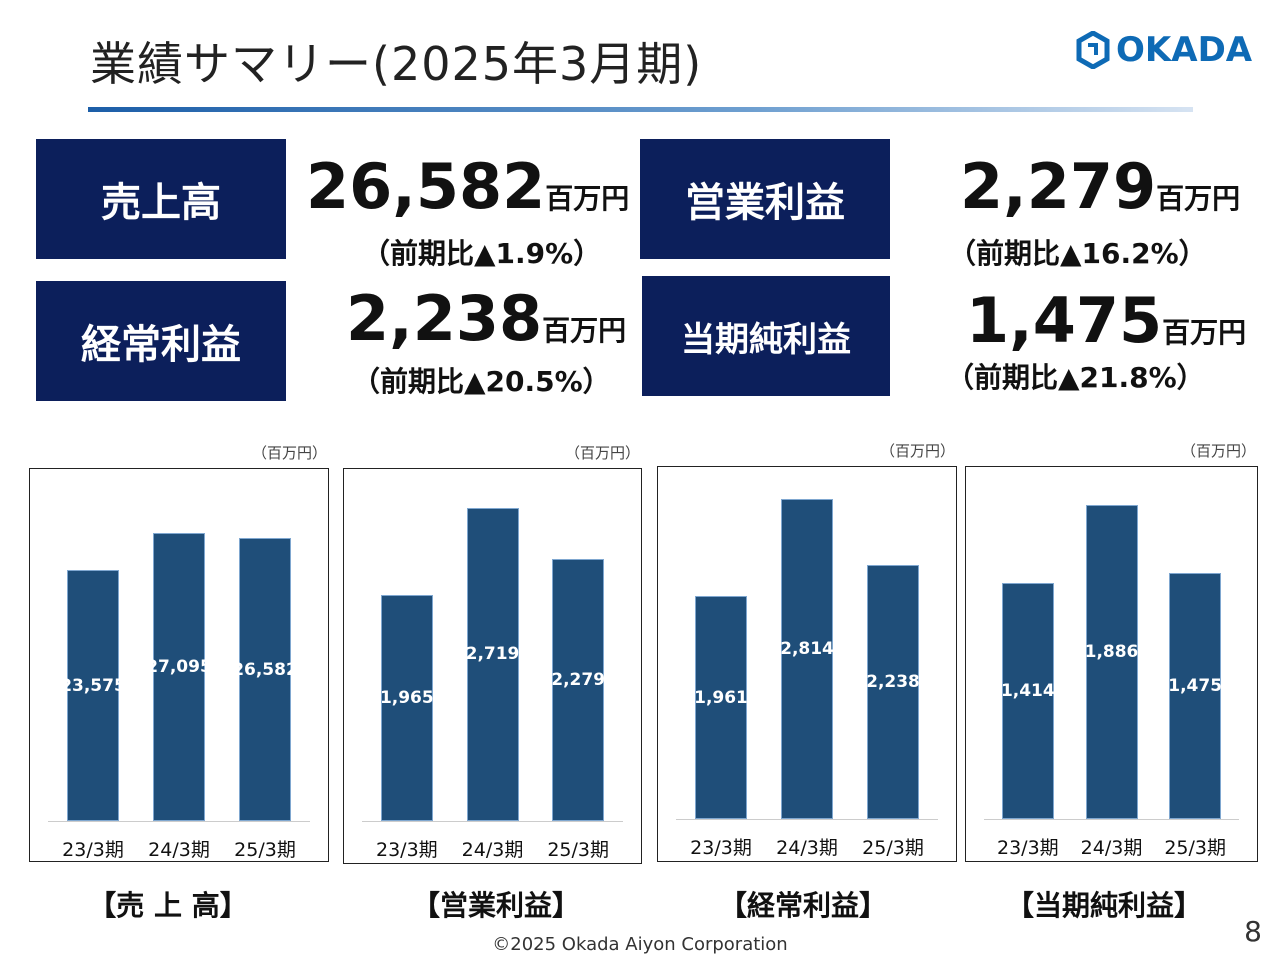  Describe the element at coordinates (1195, 686) in the screenshot. I see `data-label: 1,475` at that location.